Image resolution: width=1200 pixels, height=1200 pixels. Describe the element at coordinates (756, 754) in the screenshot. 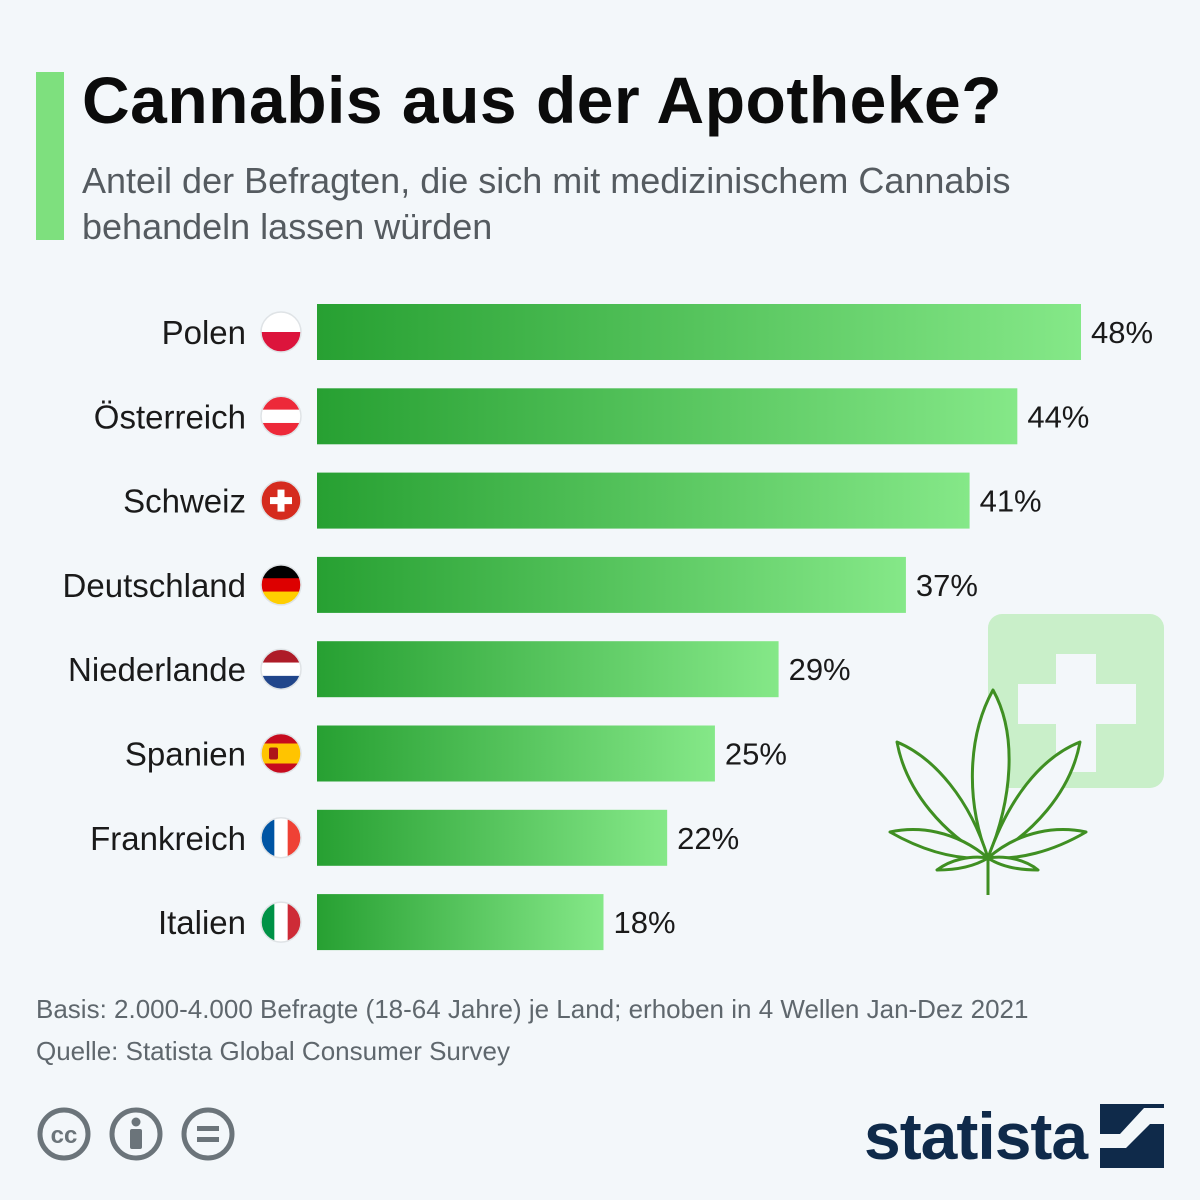

I see `value-label: 25%` at that location.